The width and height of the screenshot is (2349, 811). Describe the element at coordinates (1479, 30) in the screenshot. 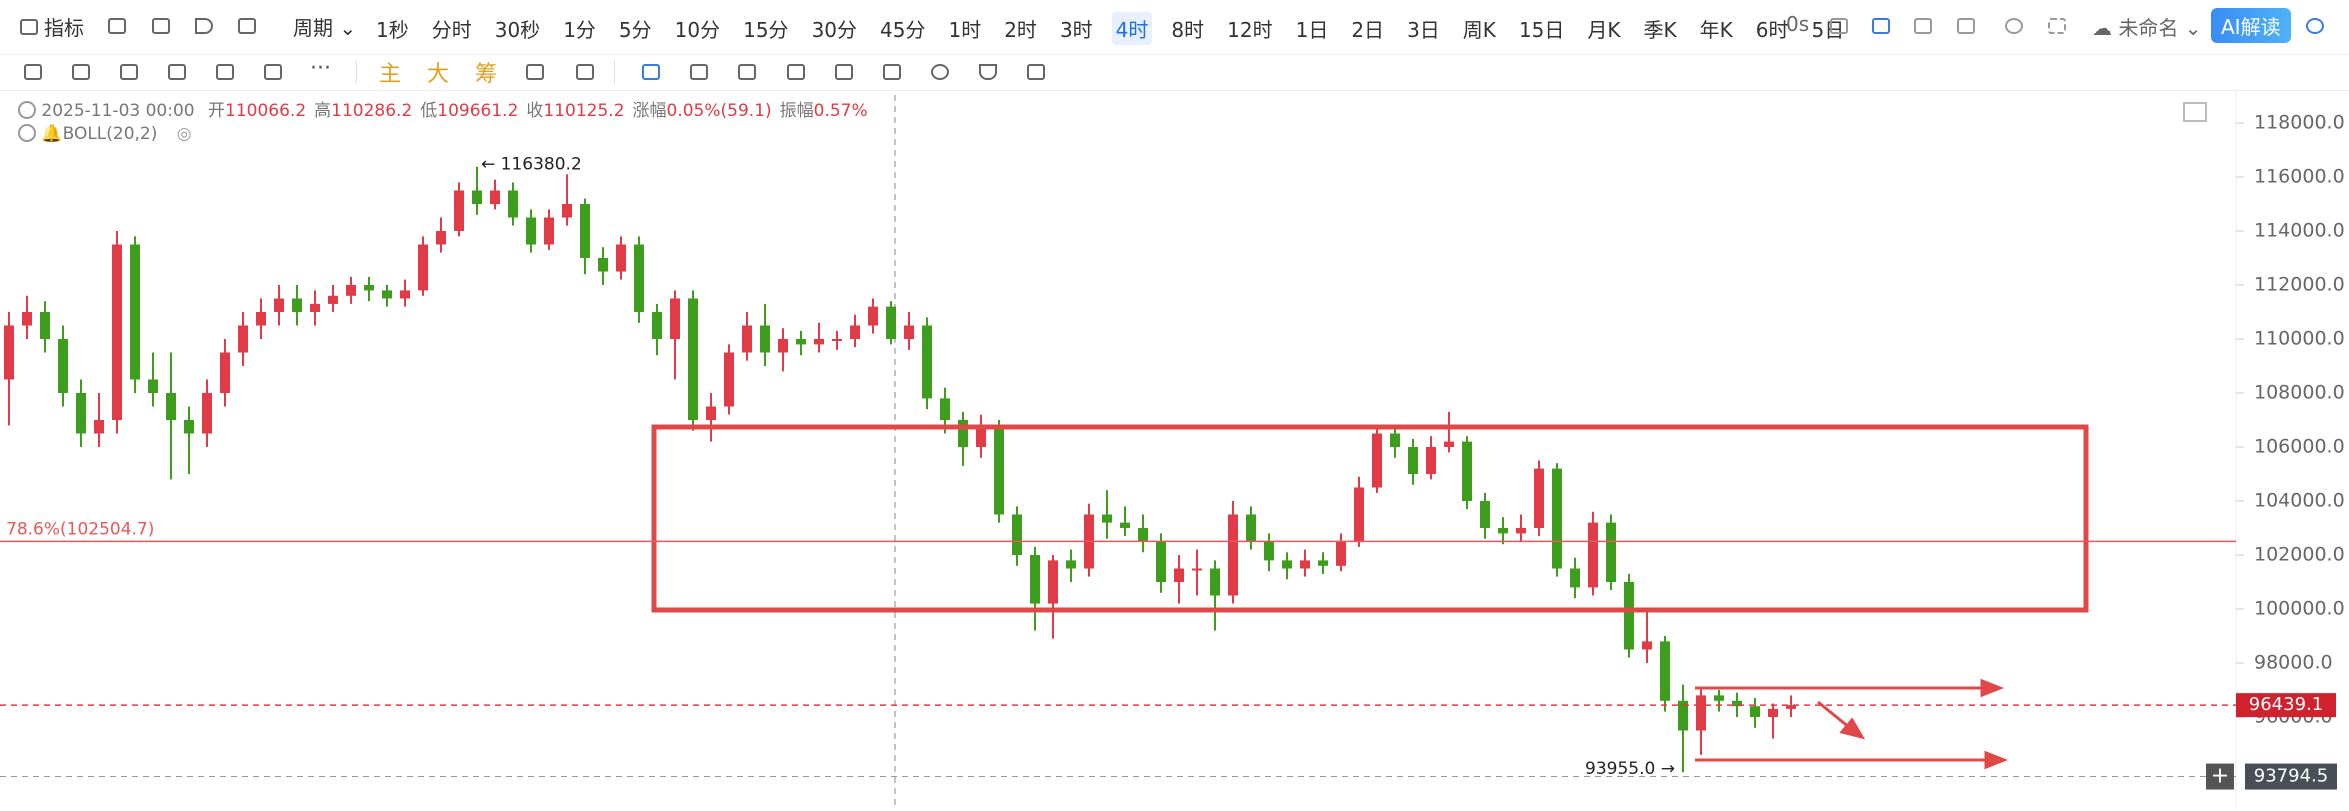

I see `timeframe: 周K` at that location.